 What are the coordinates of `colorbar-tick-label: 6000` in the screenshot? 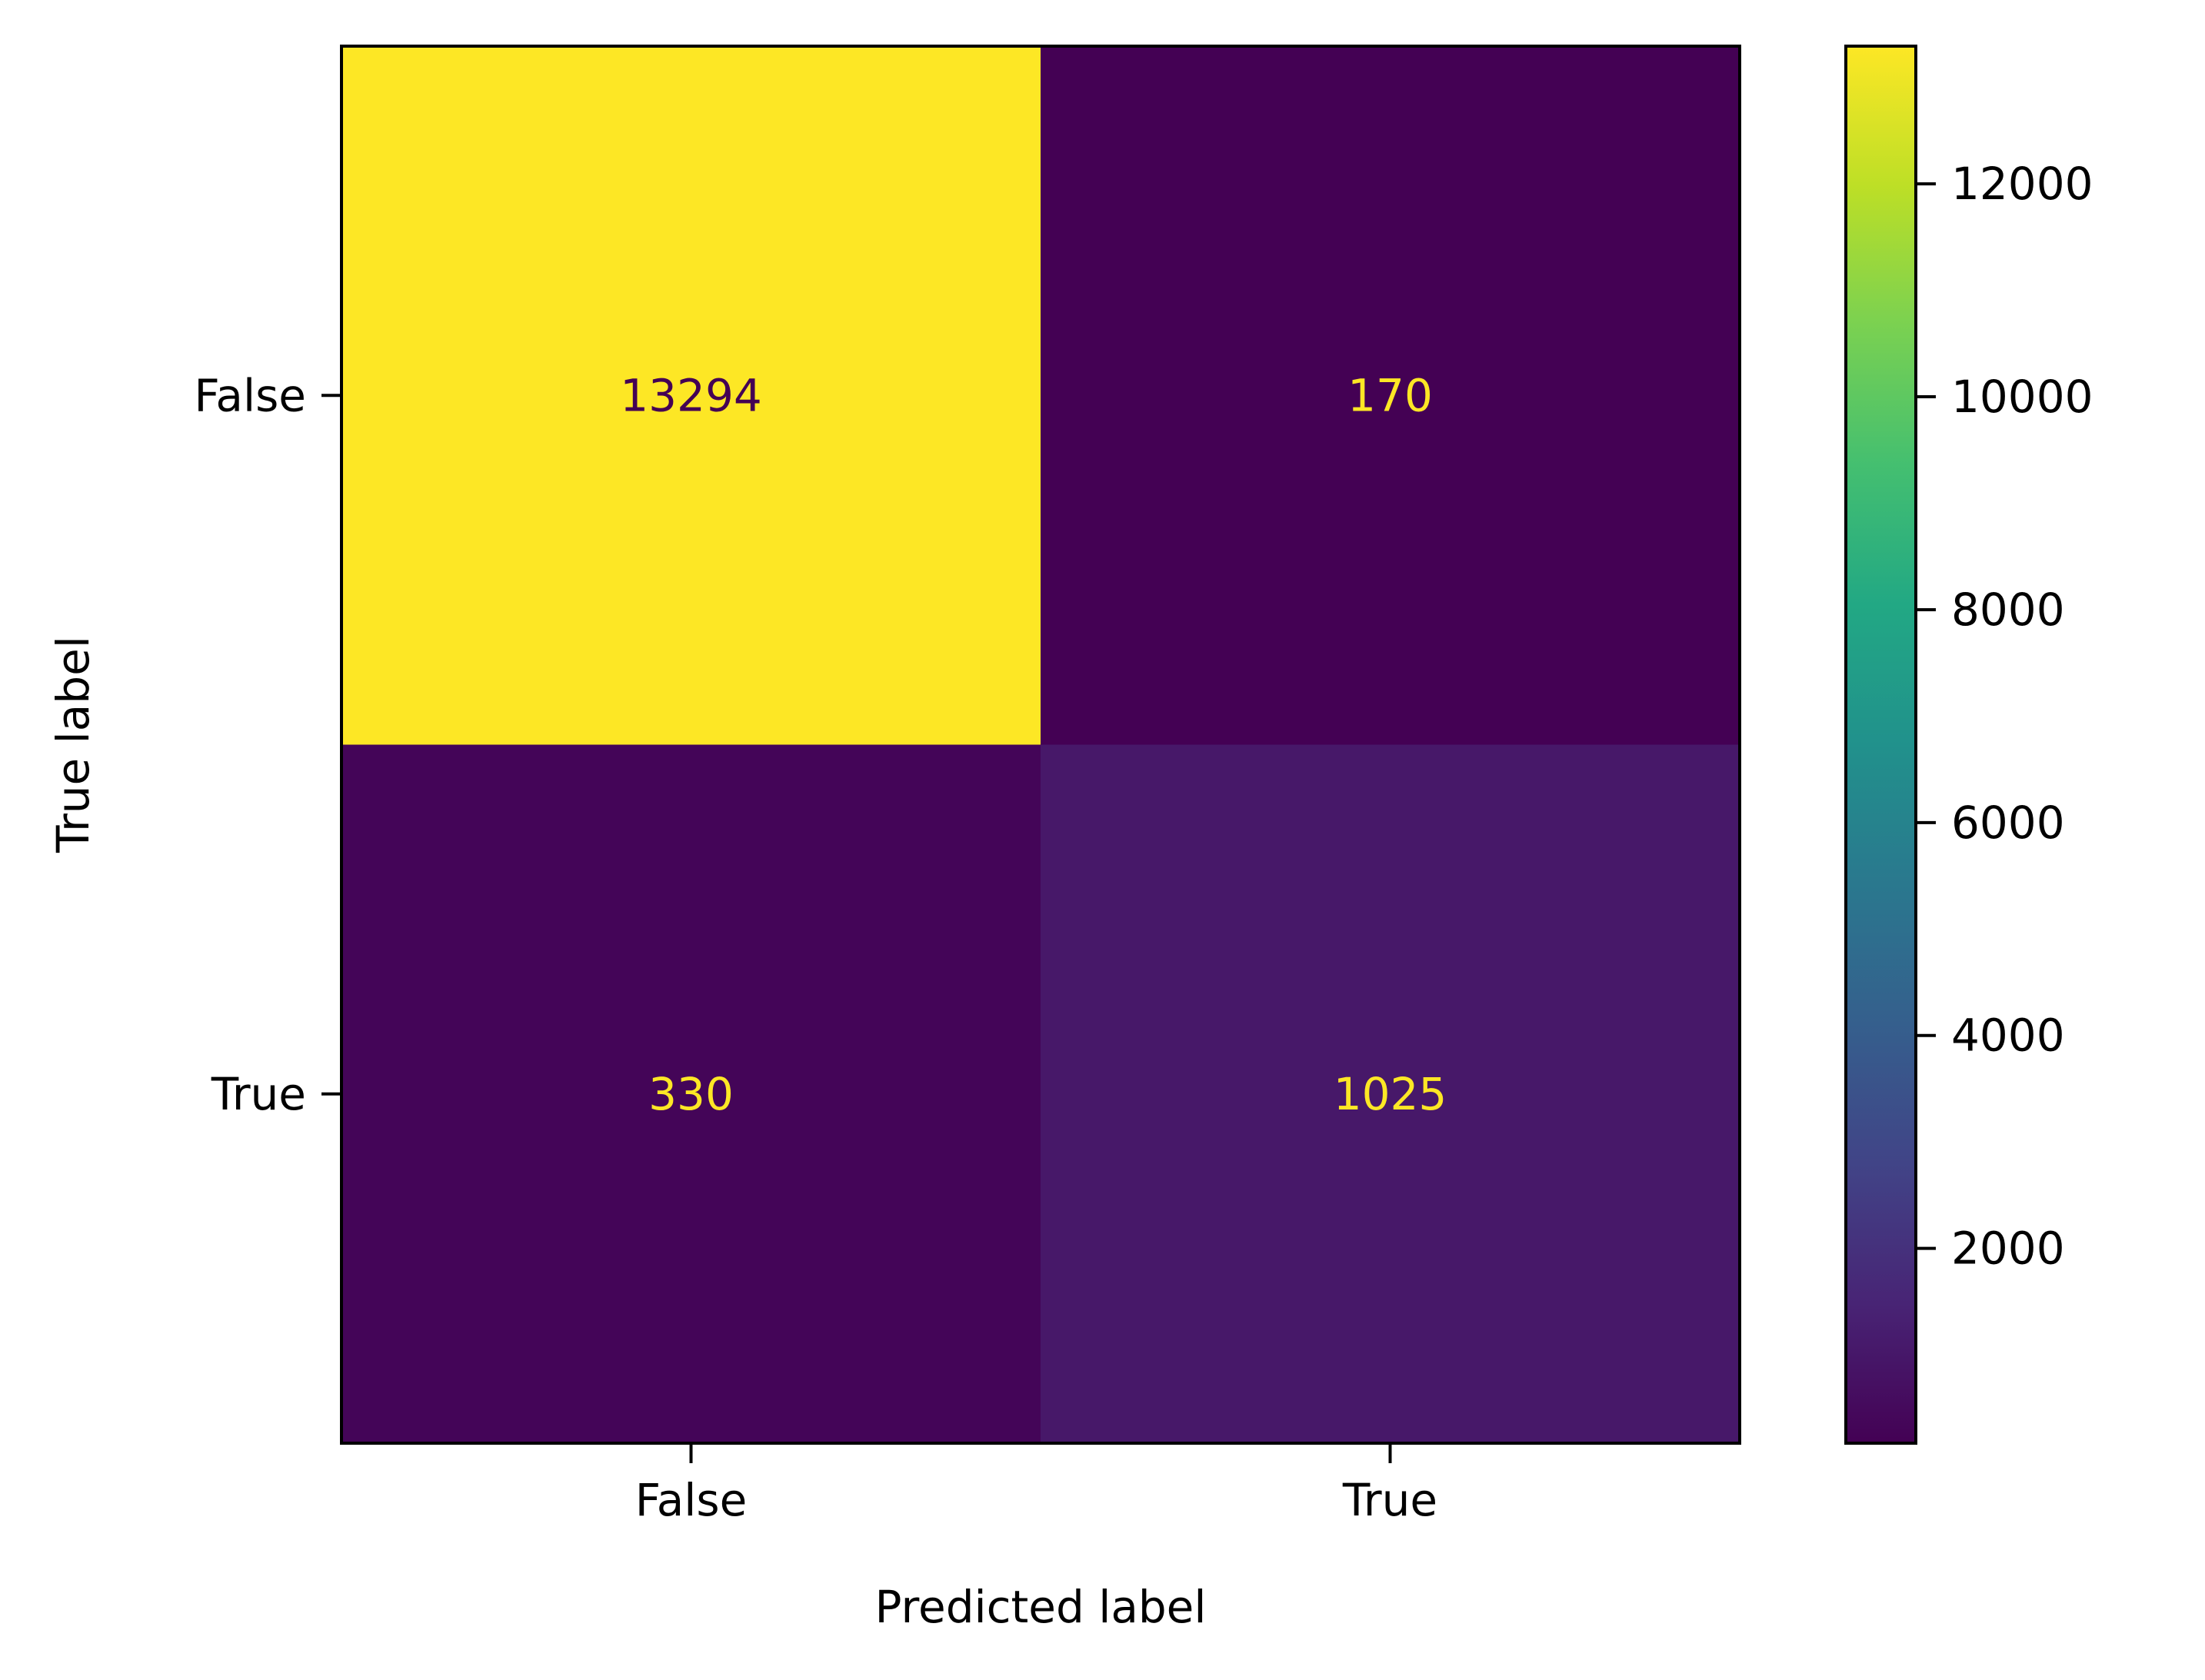 It's located at (2008, 823).